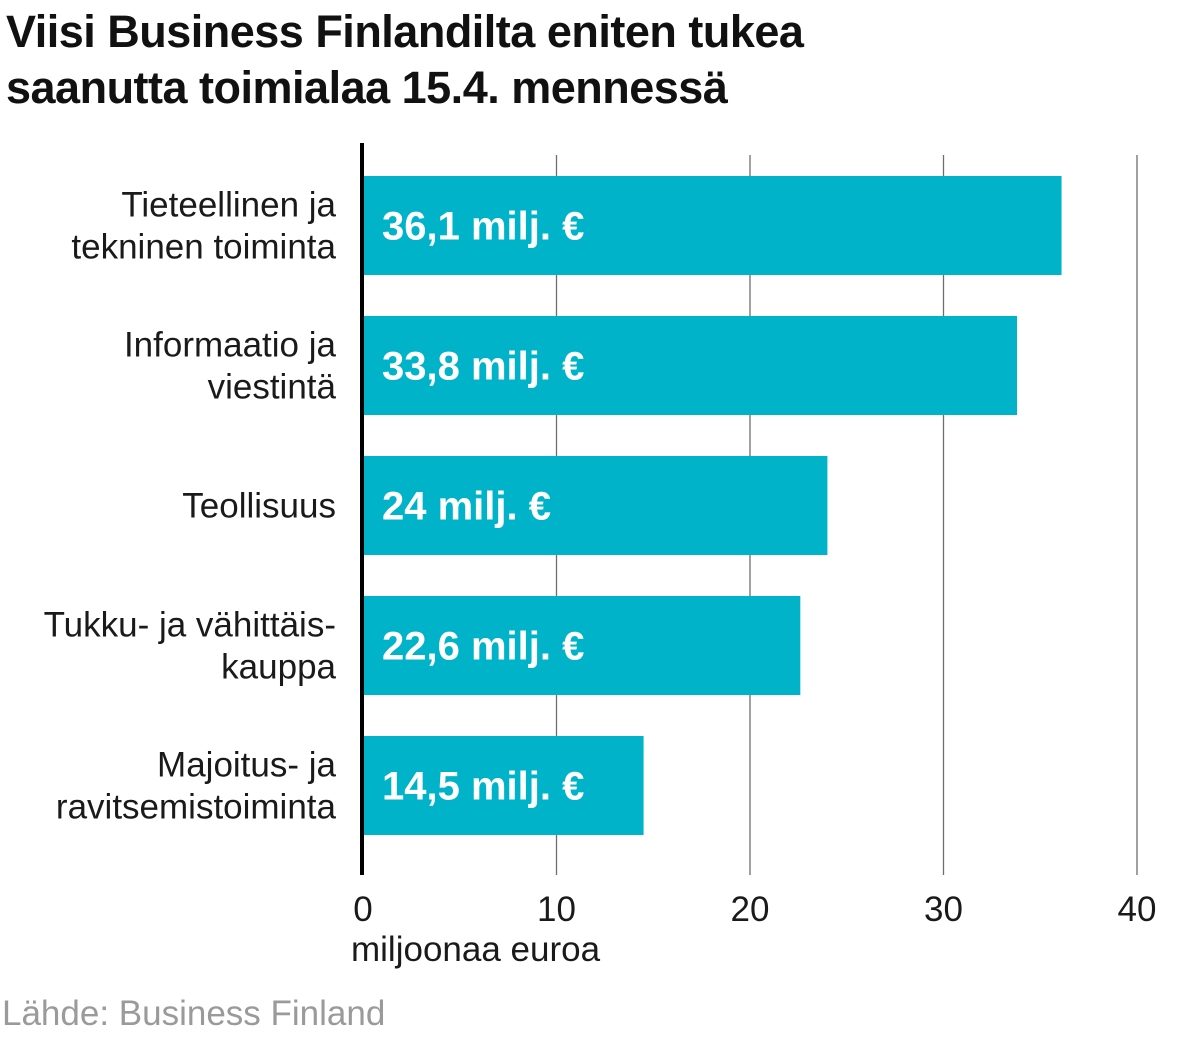 This screenshot has width=1198, height=1052. I want to click on chart-title-line-1: Viisi Business Finlandilta eniten tukea, so click(405, 31).